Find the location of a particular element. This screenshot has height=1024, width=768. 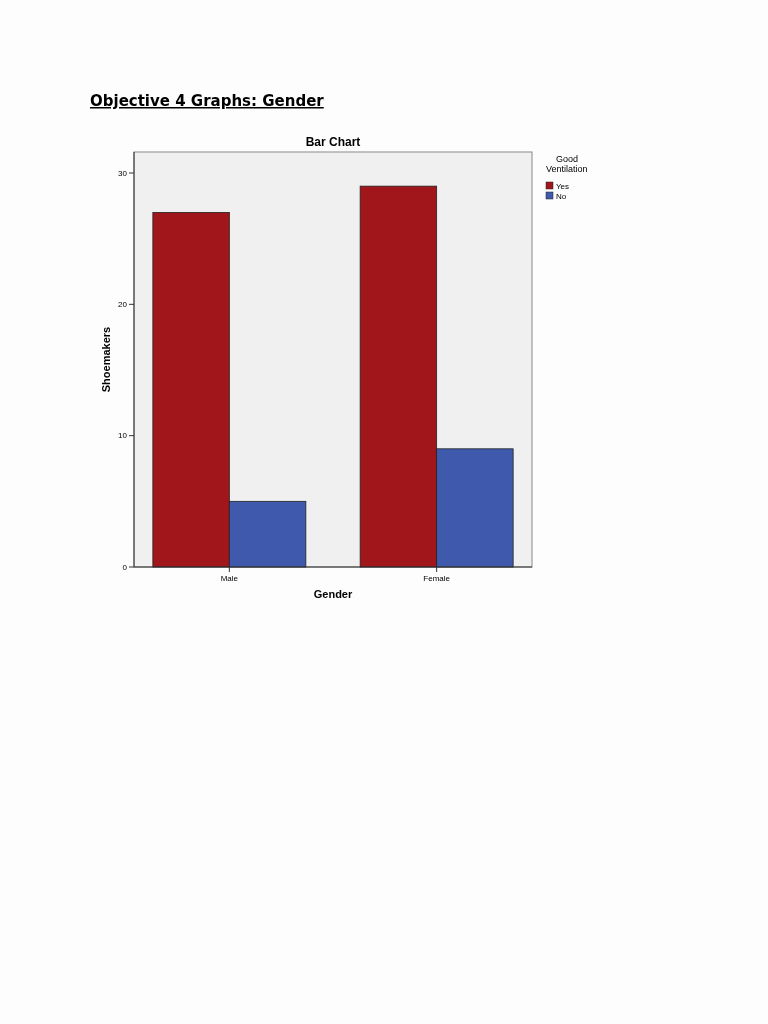

chart-subtitle: Bar Chart is located at coordinates (333, 142).